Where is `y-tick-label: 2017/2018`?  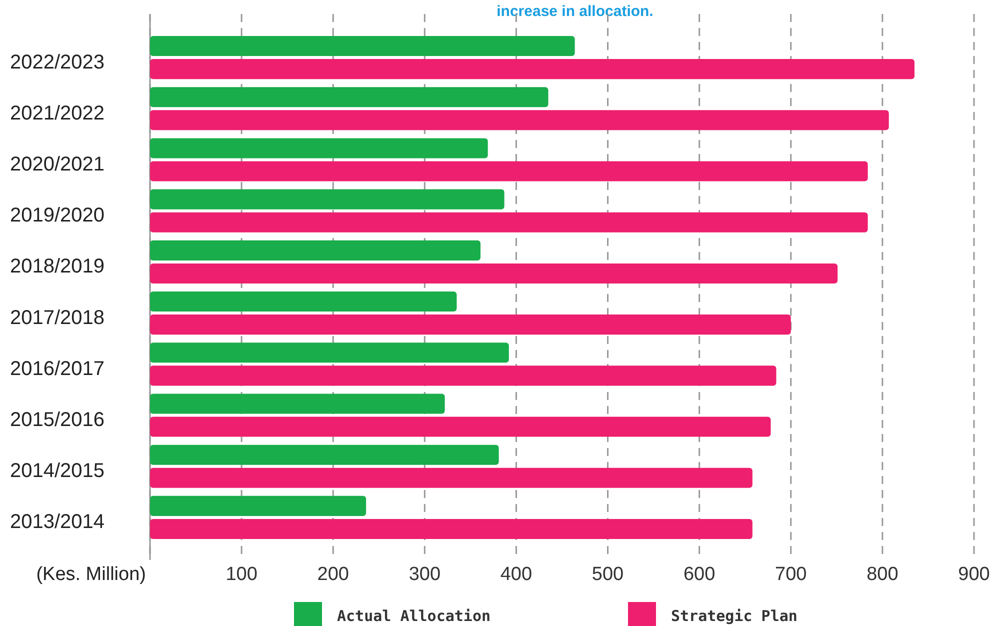 y-tick-label: 2017/2018 is located at coordinates (57, 317).